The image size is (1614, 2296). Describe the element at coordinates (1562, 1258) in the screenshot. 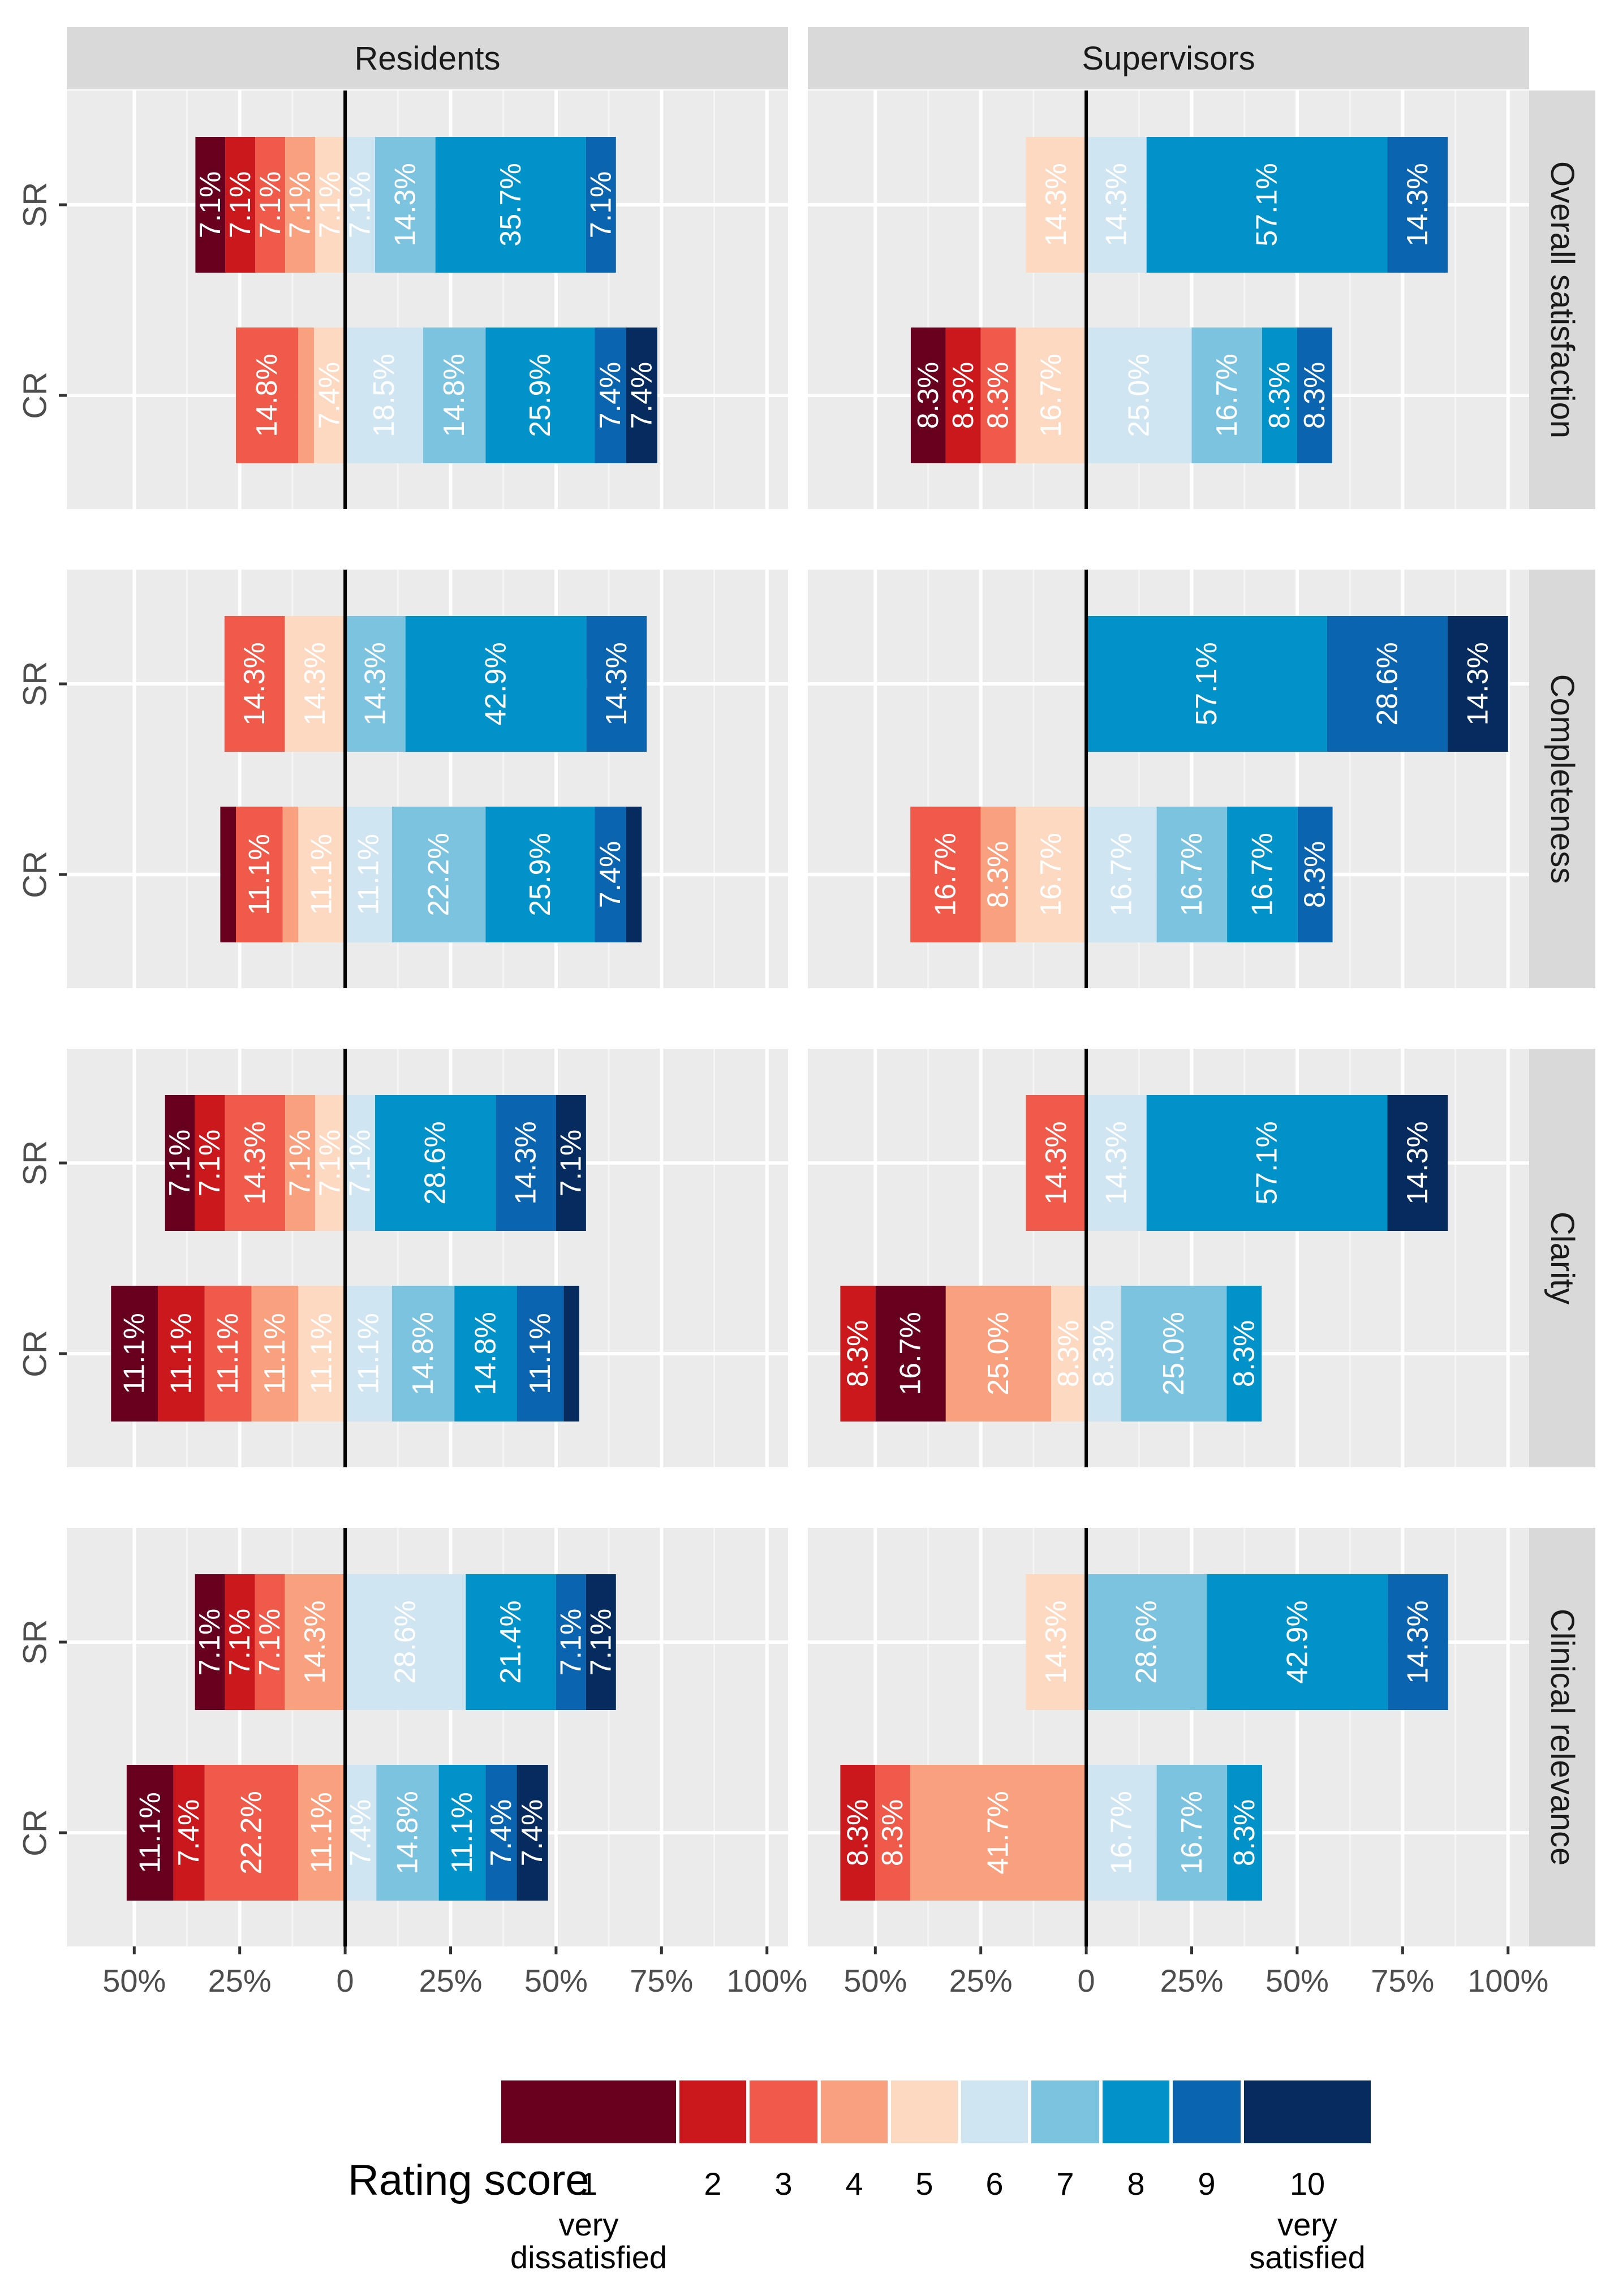

I see `row-strip-label: Clarity` at that location.